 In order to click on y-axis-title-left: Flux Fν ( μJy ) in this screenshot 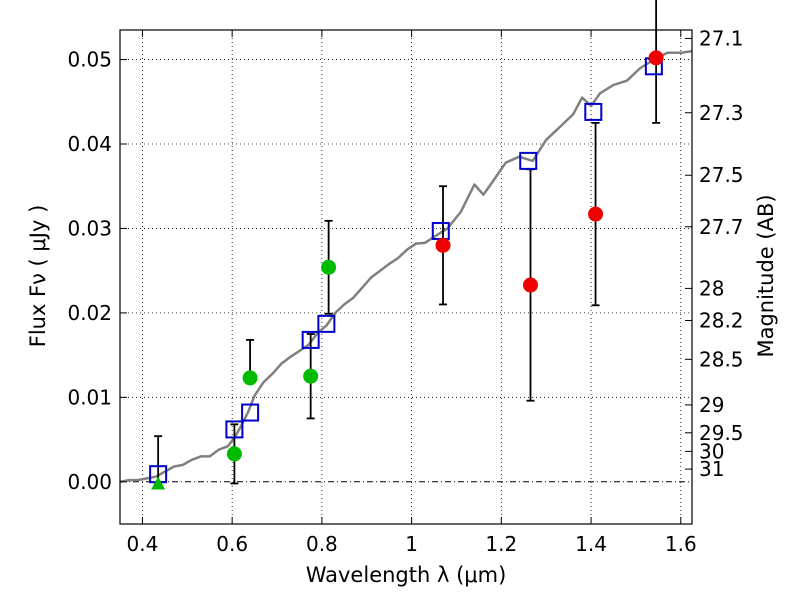, I will do `click(38, 276)`.